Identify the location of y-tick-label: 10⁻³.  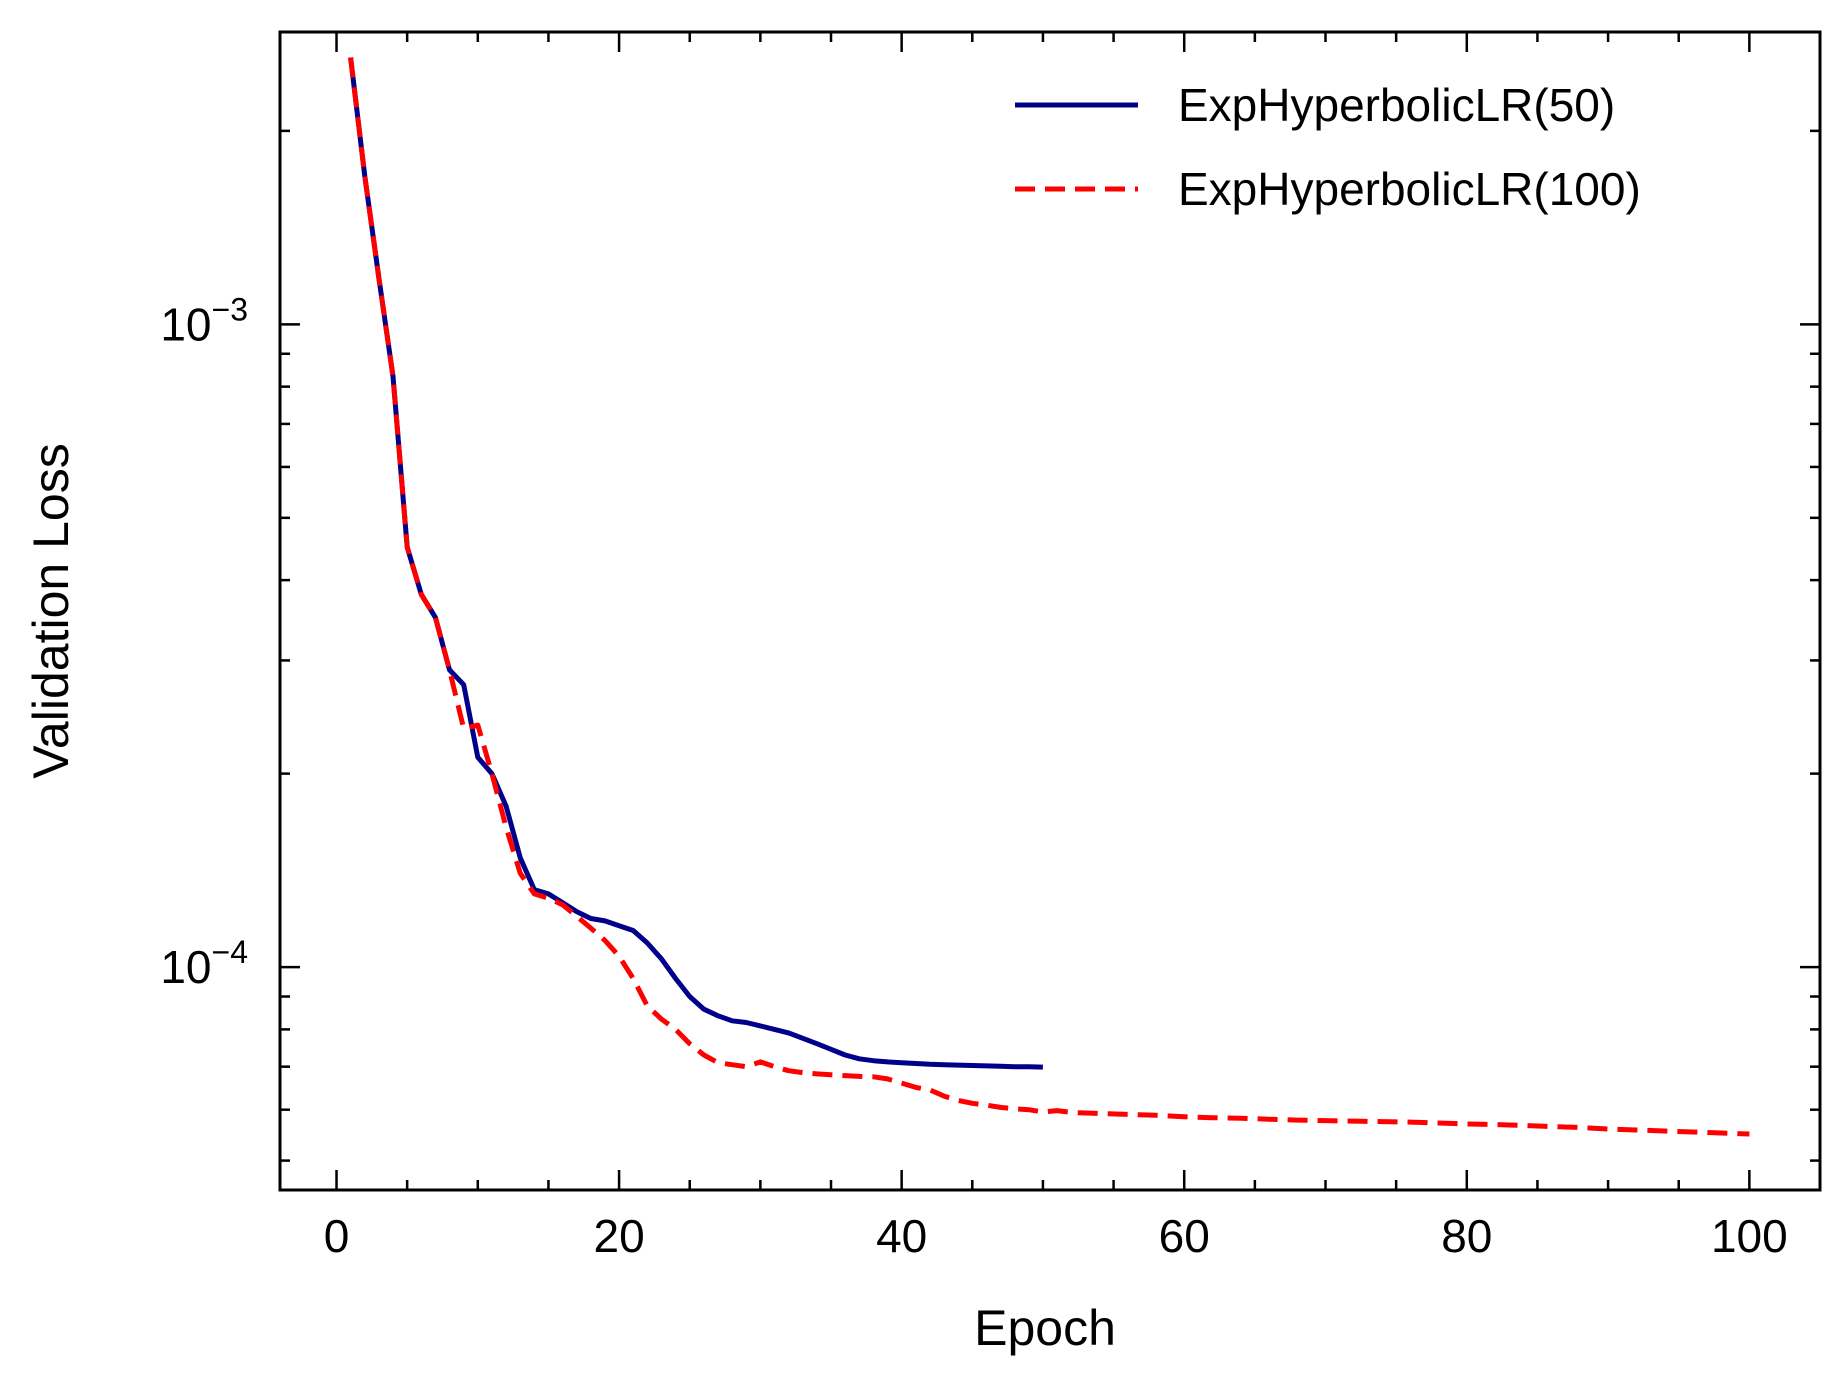
(204, 320).